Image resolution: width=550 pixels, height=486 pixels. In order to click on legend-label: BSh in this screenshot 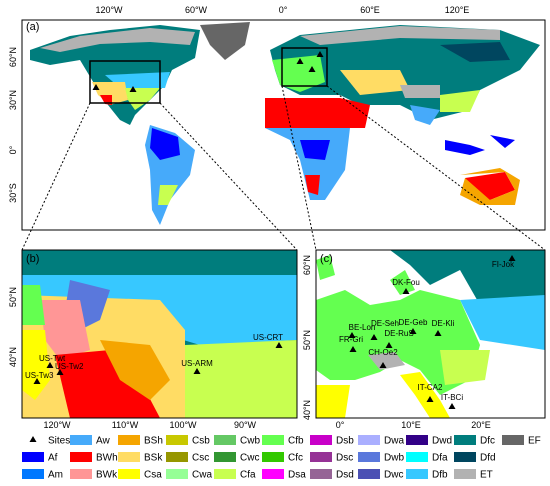, I will do `click(153, 441)`.